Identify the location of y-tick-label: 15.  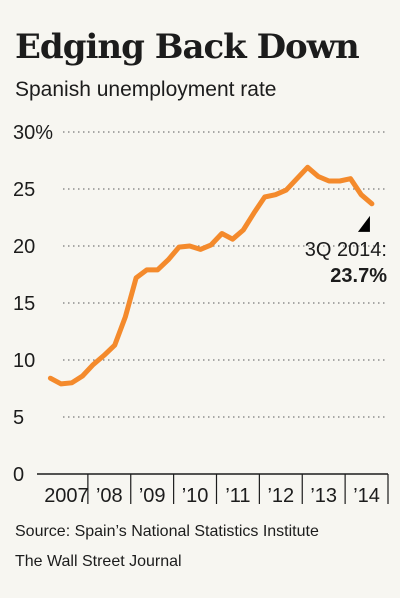
(24, 304).